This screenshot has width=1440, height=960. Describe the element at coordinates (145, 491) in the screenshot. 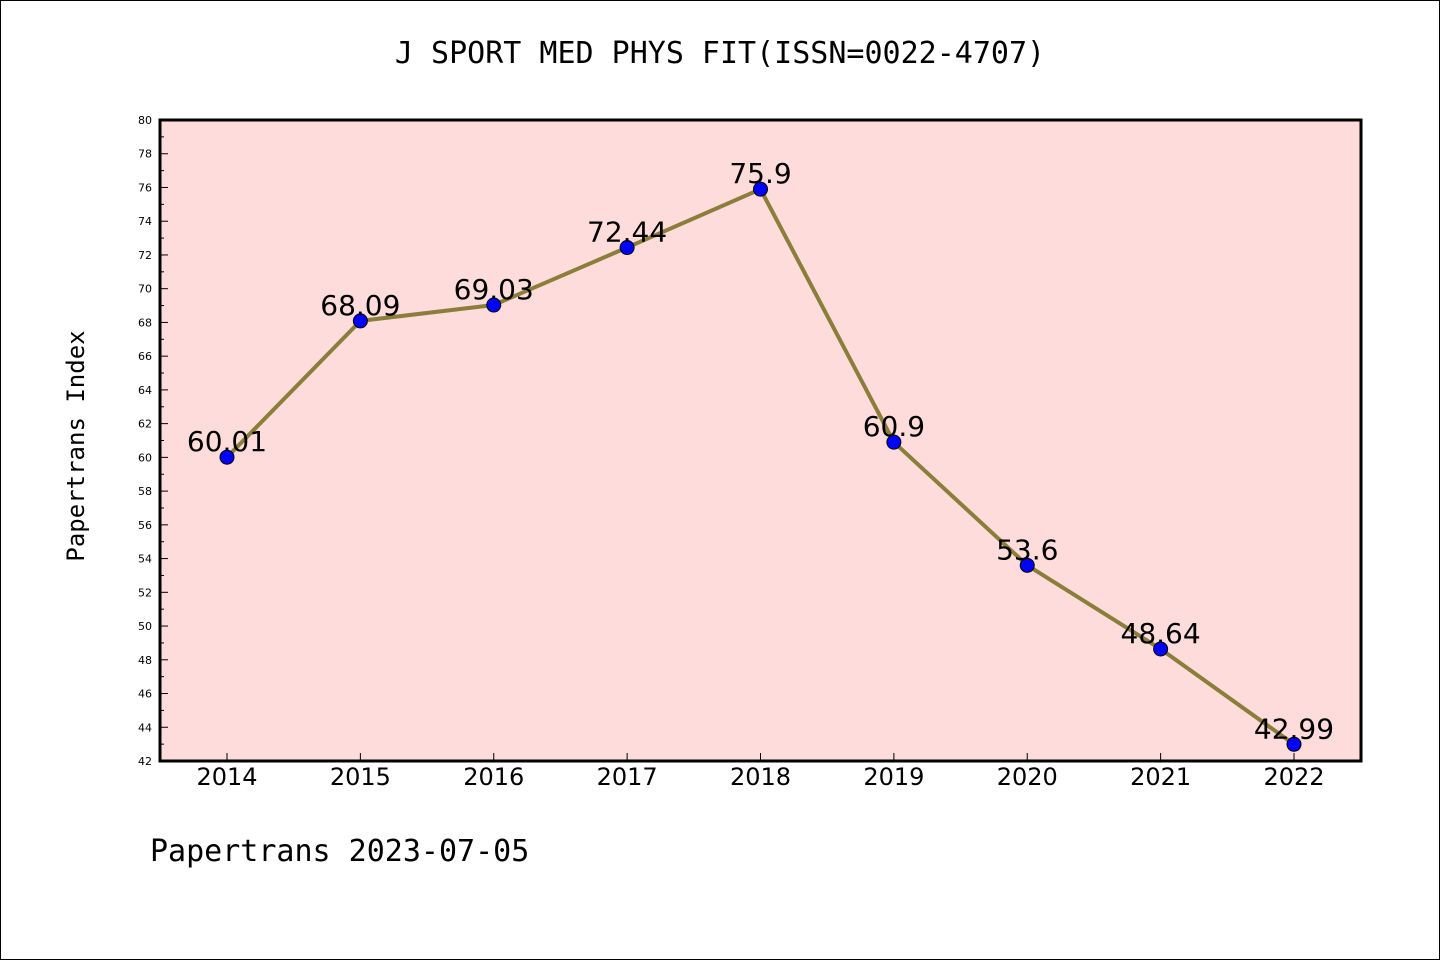

I see `y-tick-label: 58` at that location.